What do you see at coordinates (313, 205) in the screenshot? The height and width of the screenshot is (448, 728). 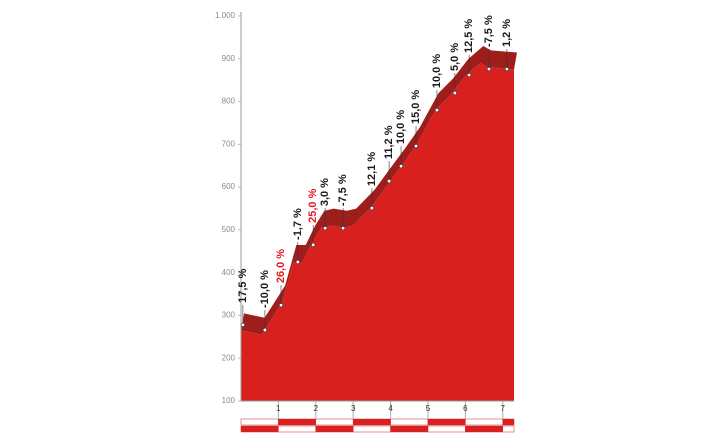 I see `gradient-label: 25,0 %` at bounding box center [313, 205].